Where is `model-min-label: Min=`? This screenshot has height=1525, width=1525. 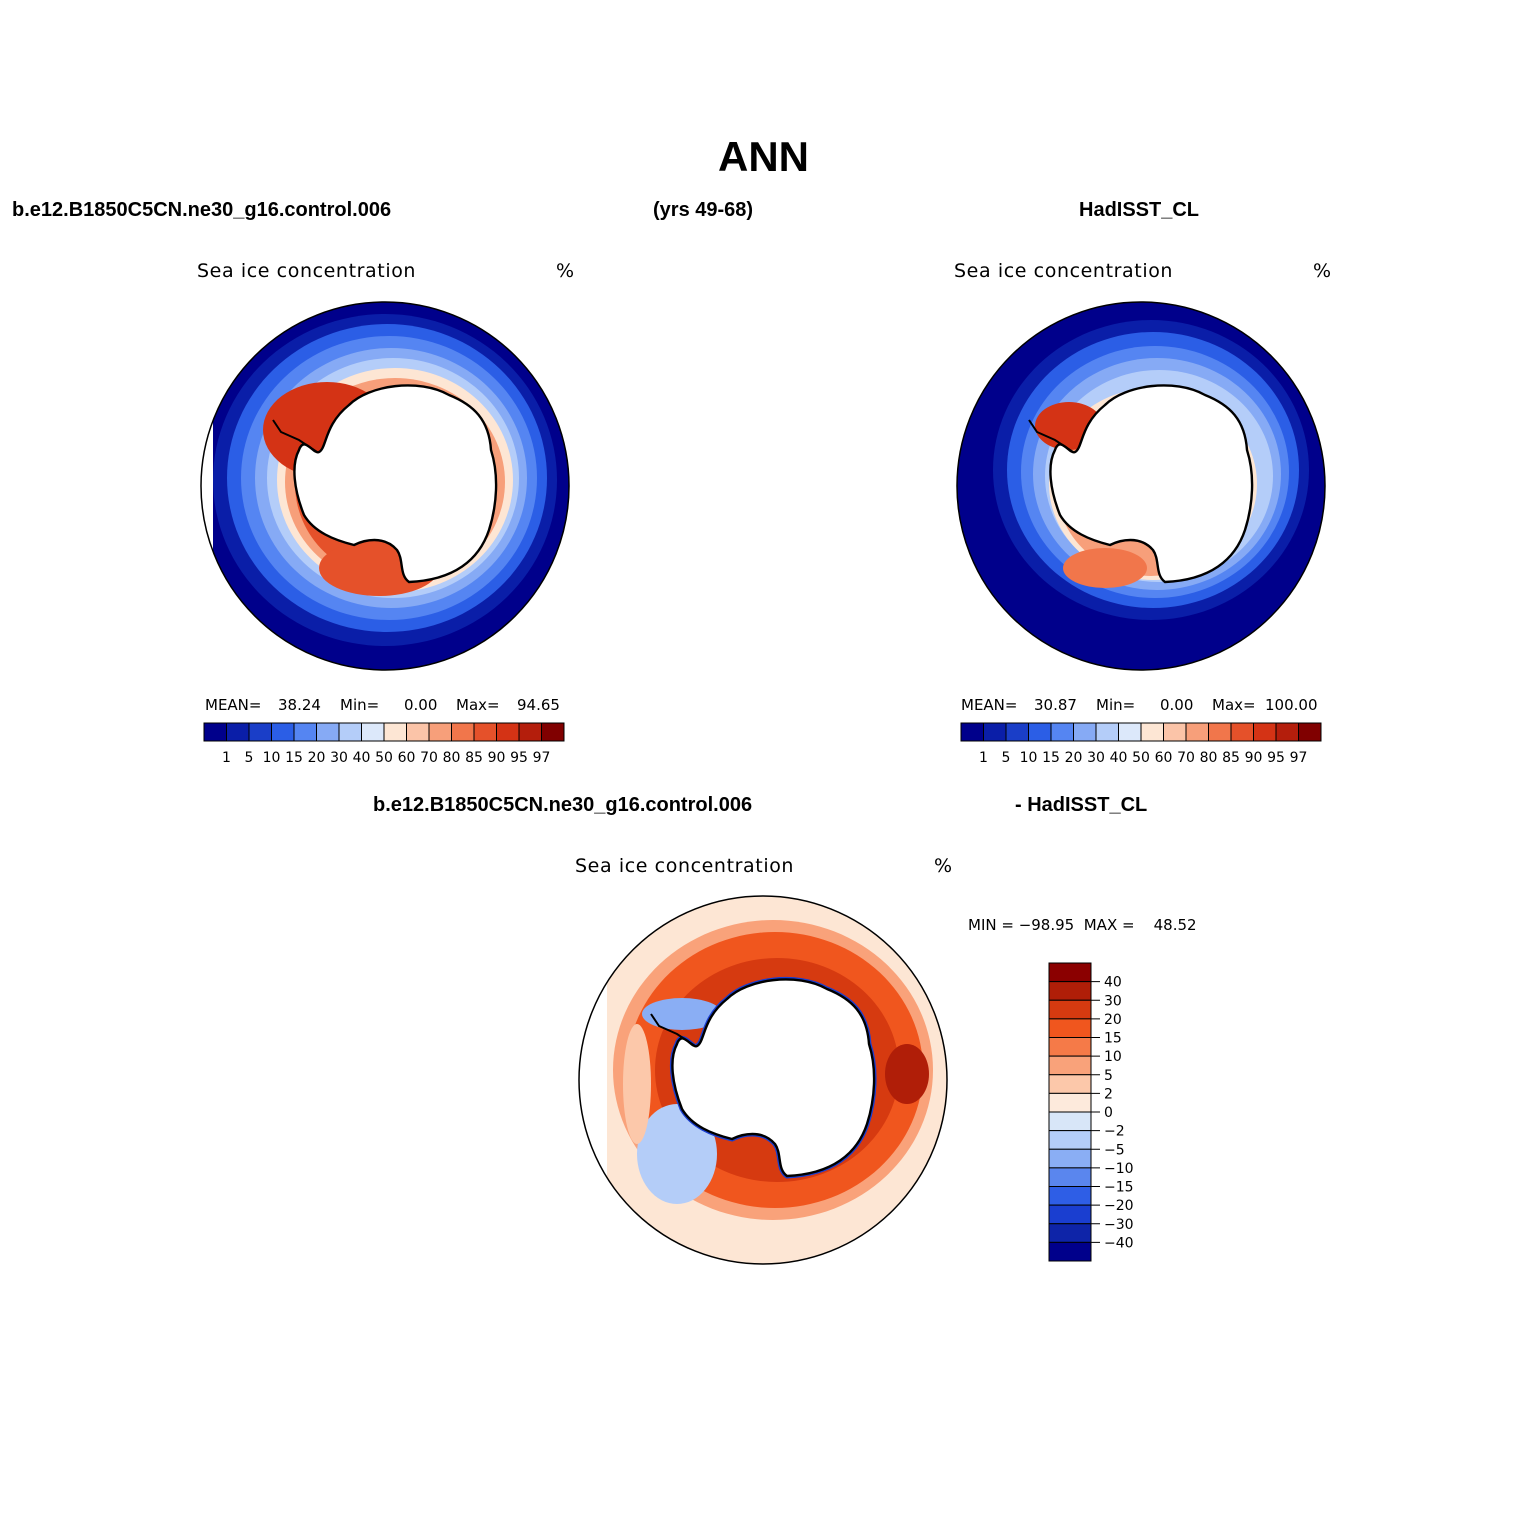
model-min-label: Min= is located at coordinates (360, 705).